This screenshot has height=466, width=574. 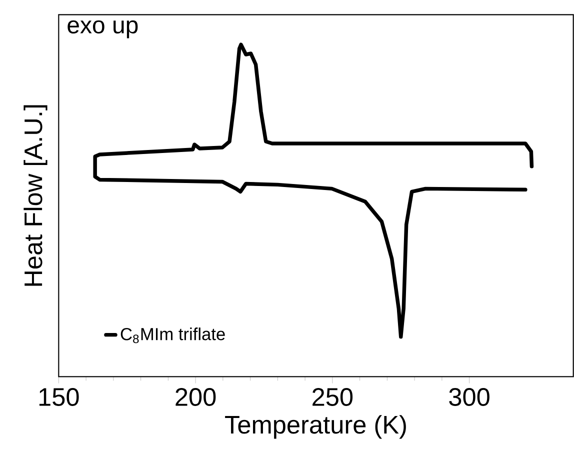 What do you see at coordinates (36, 195) in the screenshot?
I see `y-axis-title: Heat Flow [A.U.]` at bounding box center [36, 195].